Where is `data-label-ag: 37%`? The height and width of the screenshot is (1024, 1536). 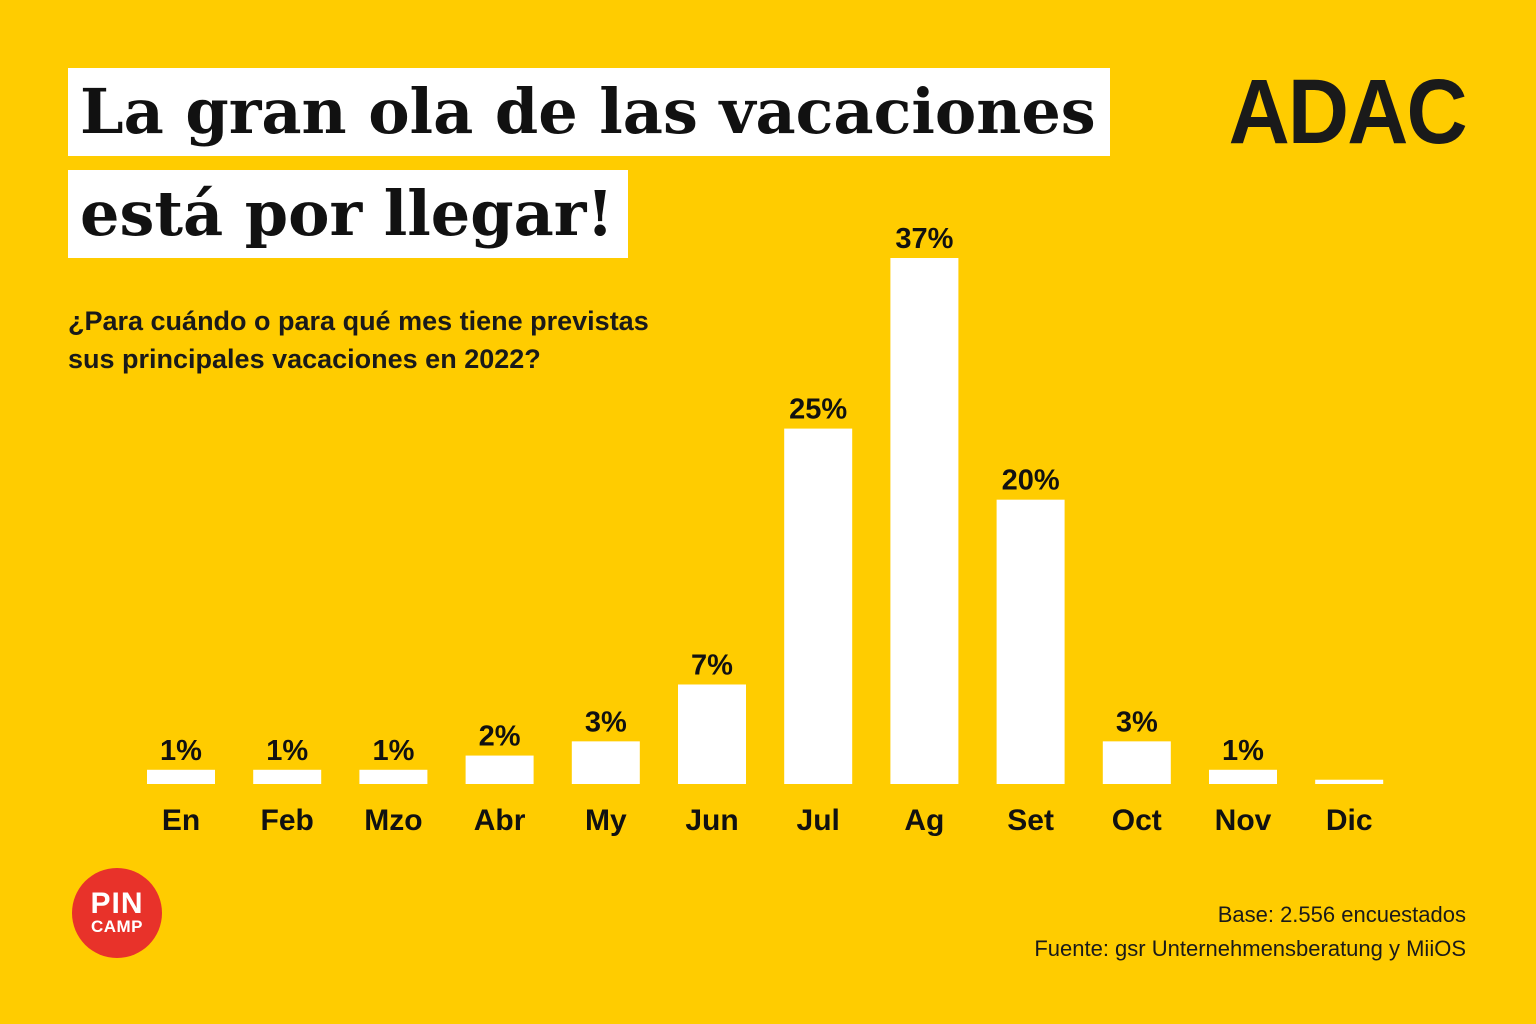
data-label-ag: 37% is located at coordinates (924, 239).